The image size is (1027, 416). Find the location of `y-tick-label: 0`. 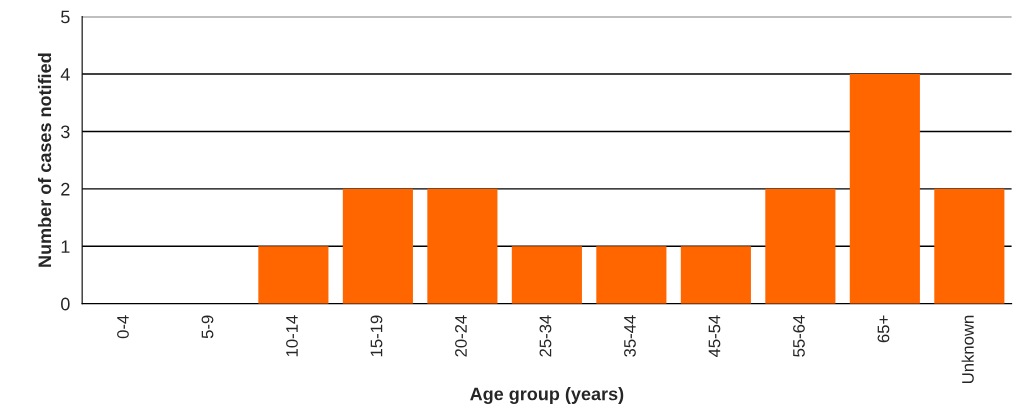

y-tick-label: 0 is located at coordinates (65, 304).